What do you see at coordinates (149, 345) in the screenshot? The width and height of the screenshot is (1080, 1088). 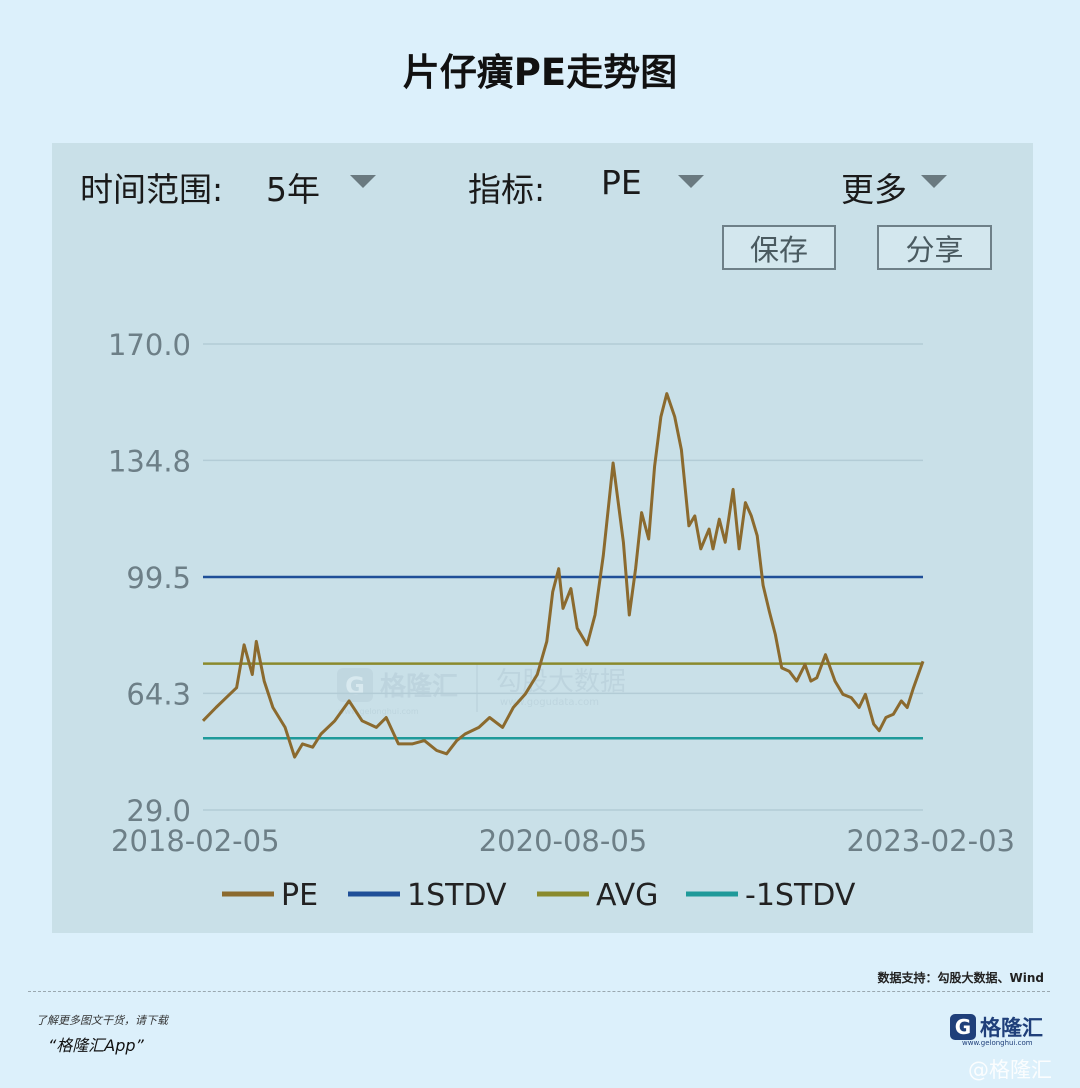 I see `y-tick-label: 170.0` at bounding box center [149, 345].